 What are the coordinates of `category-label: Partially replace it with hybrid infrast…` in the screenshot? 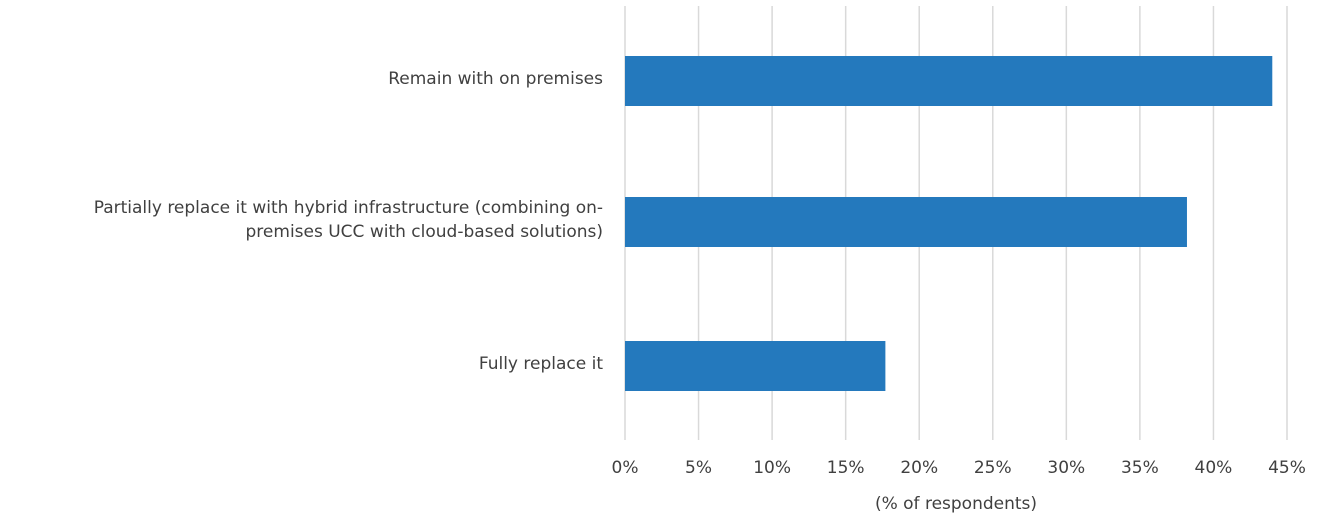 It's located at (303, 220).